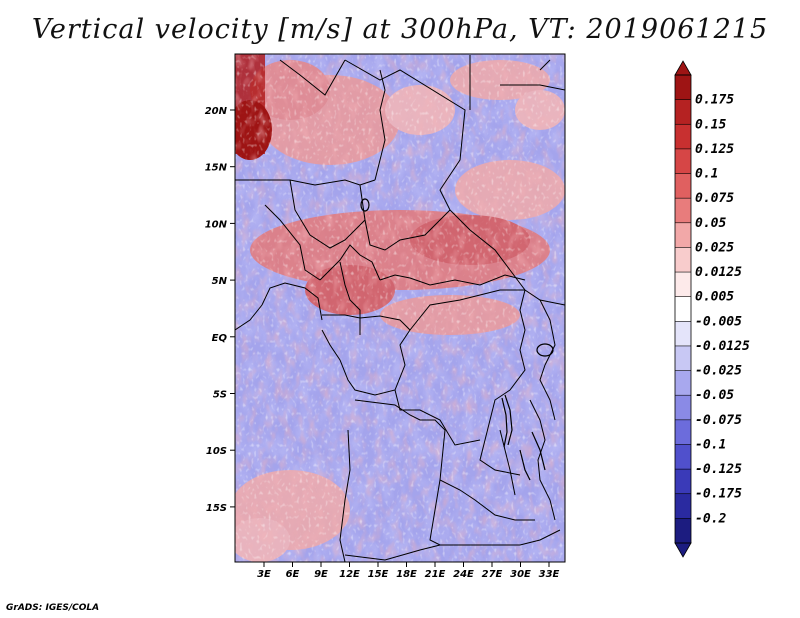  I want to click on colorbar-bottom-arrow, so click(683, 550).